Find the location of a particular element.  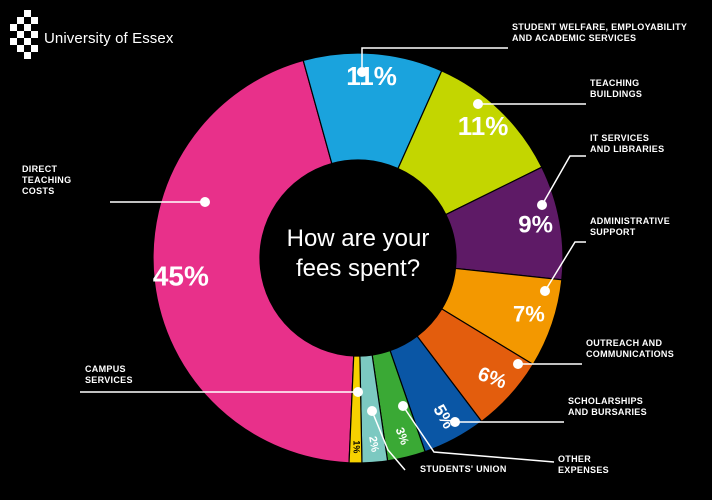

slice-percent-label-4: 7% is located at coordinates (529, 314).